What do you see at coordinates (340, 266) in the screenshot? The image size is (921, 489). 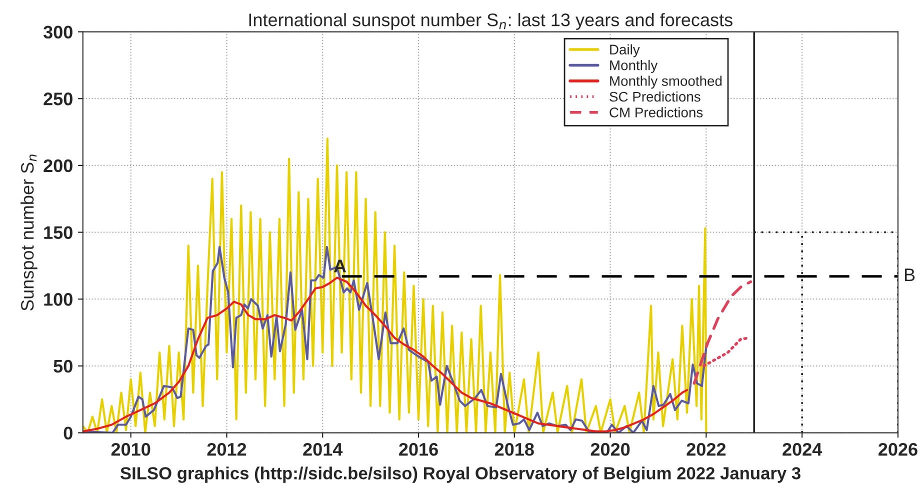 I see `annotation: A` at bounding box center [340, 266].